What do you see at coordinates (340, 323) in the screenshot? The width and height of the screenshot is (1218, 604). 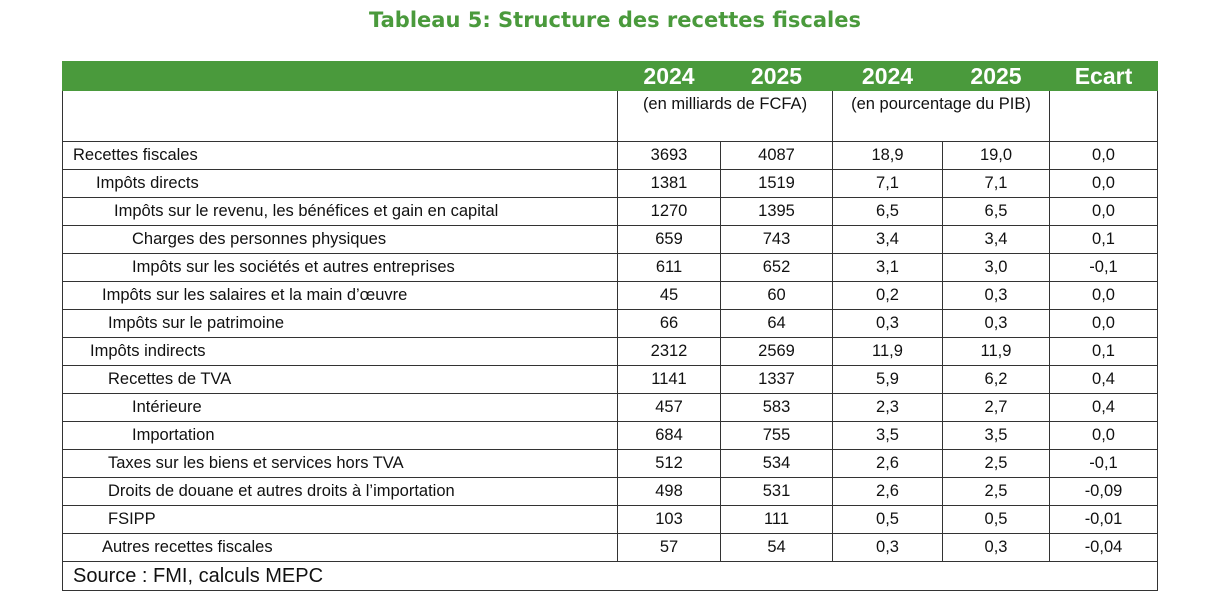 I see `row-label: Impôts sur le patrimoine` at bounding box center [340, 323].